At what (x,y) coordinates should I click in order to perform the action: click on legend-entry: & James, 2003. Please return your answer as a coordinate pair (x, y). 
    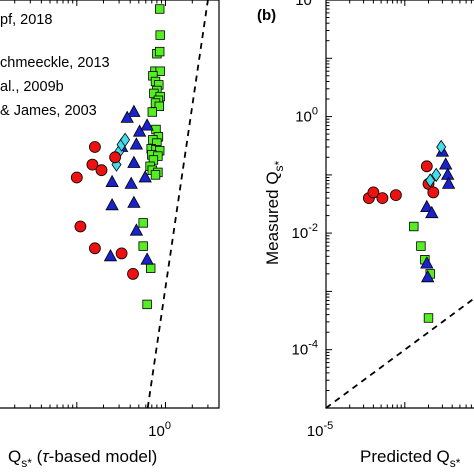
    Looking at the image, I should click on (48, 111).